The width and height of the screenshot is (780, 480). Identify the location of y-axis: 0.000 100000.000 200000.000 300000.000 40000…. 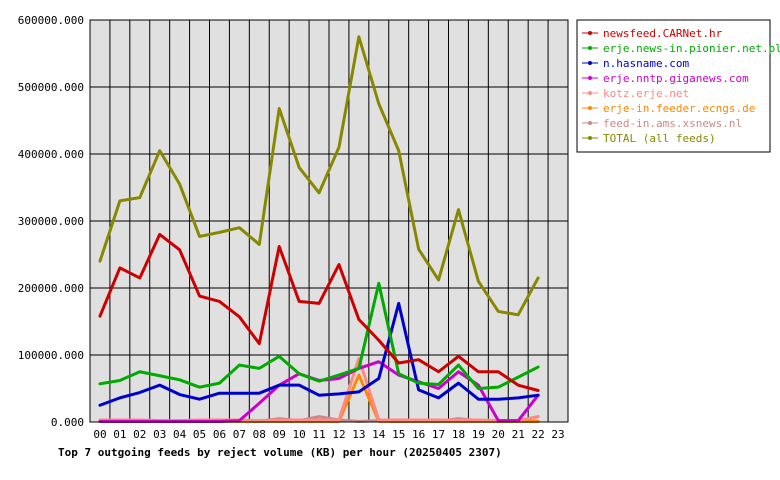
(51, 221).